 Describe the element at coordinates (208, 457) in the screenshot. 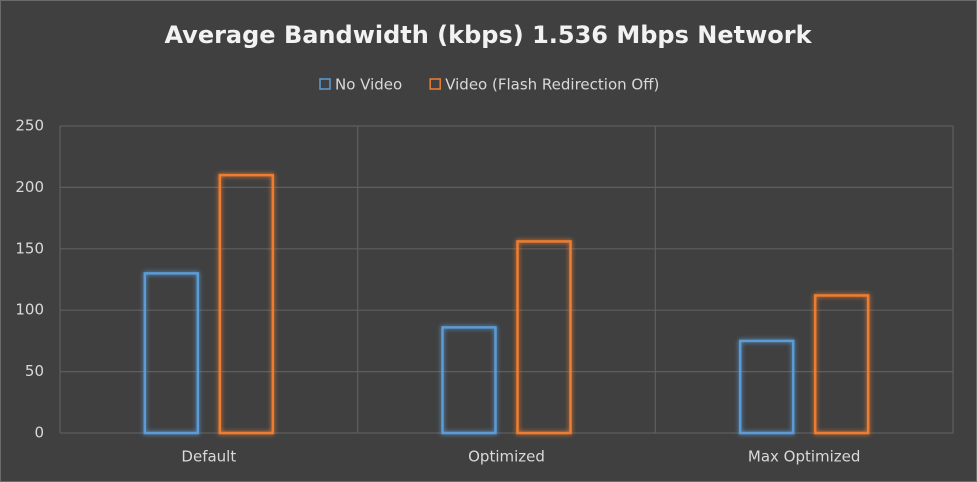

I see `x-tick-label: Default` at that location.